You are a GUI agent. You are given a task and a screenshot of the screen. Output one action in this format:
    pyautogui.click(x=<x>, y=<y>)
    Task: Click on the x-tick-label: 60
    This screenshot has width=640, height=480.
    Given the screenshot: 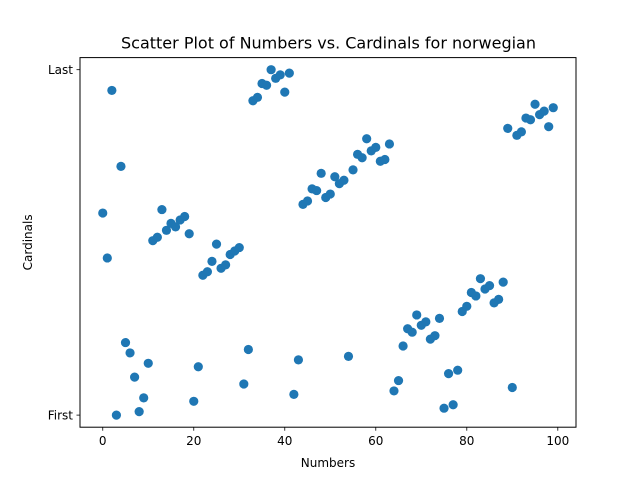 What is the action you would take?
    pyautogui.click(x=375, y=441)
    